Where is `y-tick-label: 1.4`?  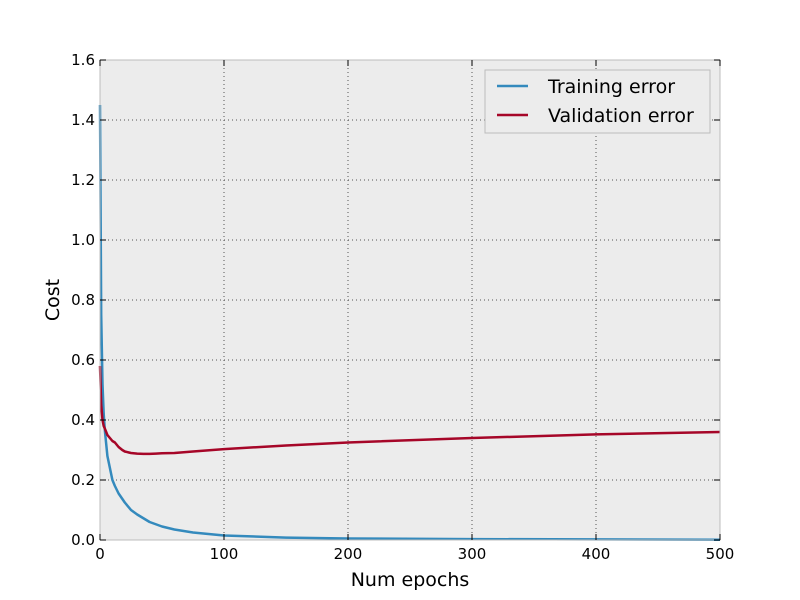
y-tick-label: 1.4 is located at coordinates (83, 120).